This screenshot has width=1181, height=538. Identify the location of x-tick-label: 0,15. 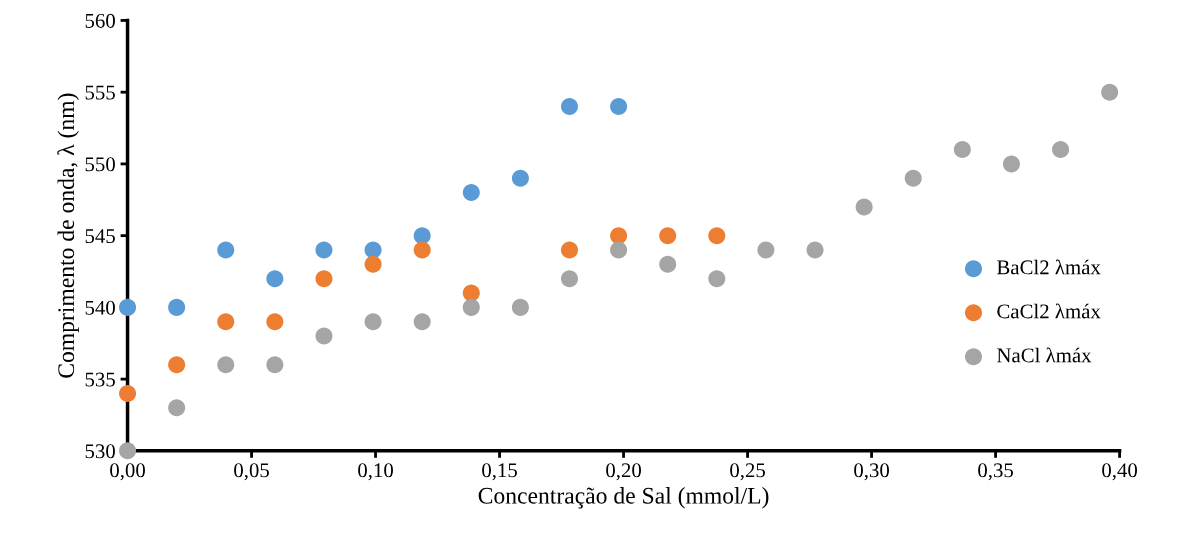
(499, 472).